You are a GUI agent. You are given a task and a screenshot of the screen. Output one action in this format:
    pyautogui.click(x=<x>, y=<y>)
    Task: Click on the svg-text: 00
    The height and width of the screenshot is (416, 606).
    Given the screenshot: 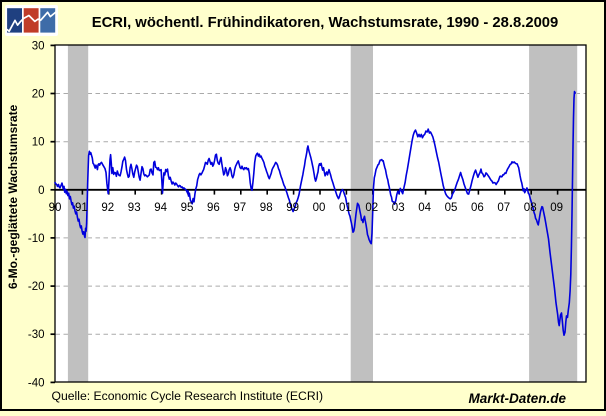 What is the action you would take?
    pyautogui.click(x=319, y=208)
    